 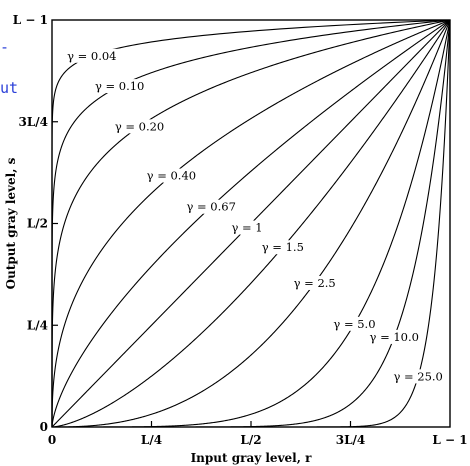 What do you see at coordinates (37, 224) in the screenshot?
I see `y-tick-label: L/2` at bounding box center [37, 224].